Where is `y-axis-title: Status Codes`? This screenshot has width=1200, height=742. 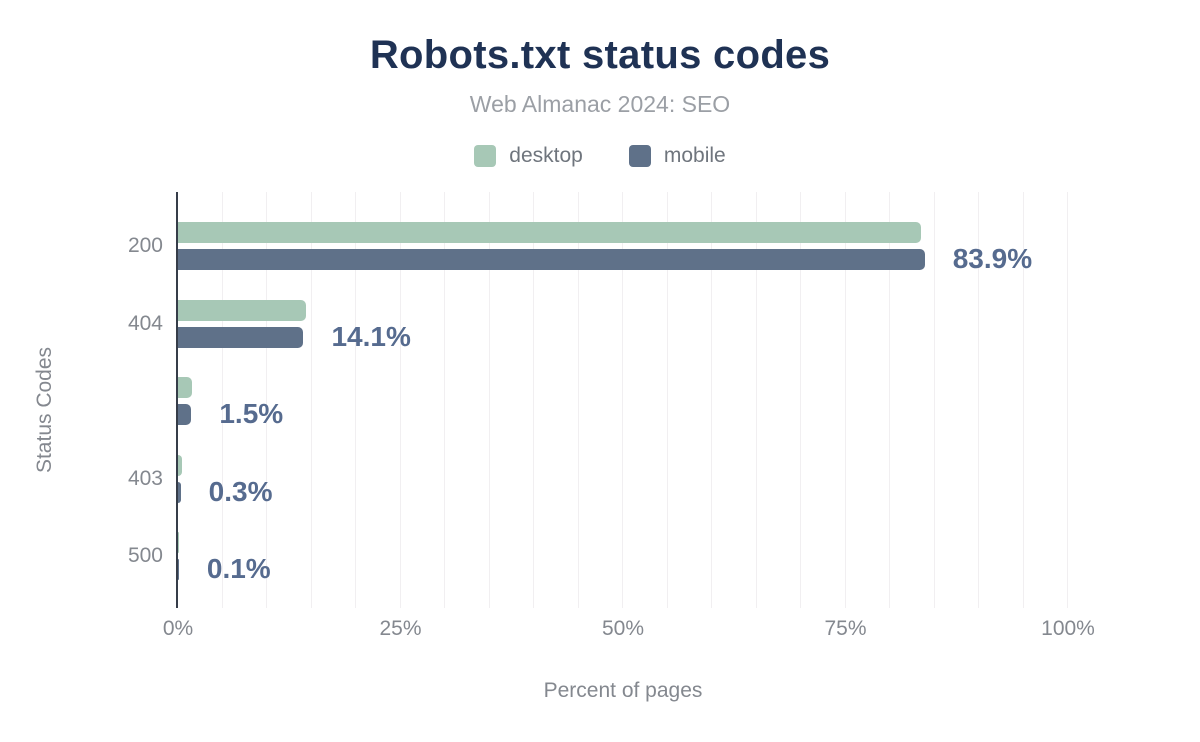
y-axis-title: Status Codes is located at coordinates (44, 410).